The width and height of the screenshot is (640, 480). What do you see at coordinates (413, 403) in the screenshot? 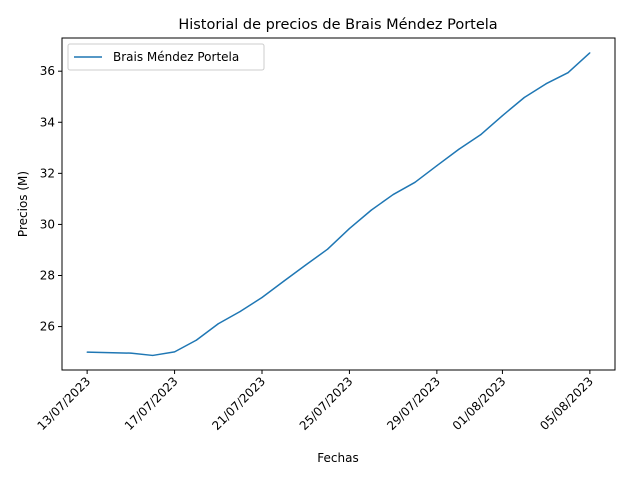
I see `x-tick-label: 29/07/2023` at bounding box center [413, 403].